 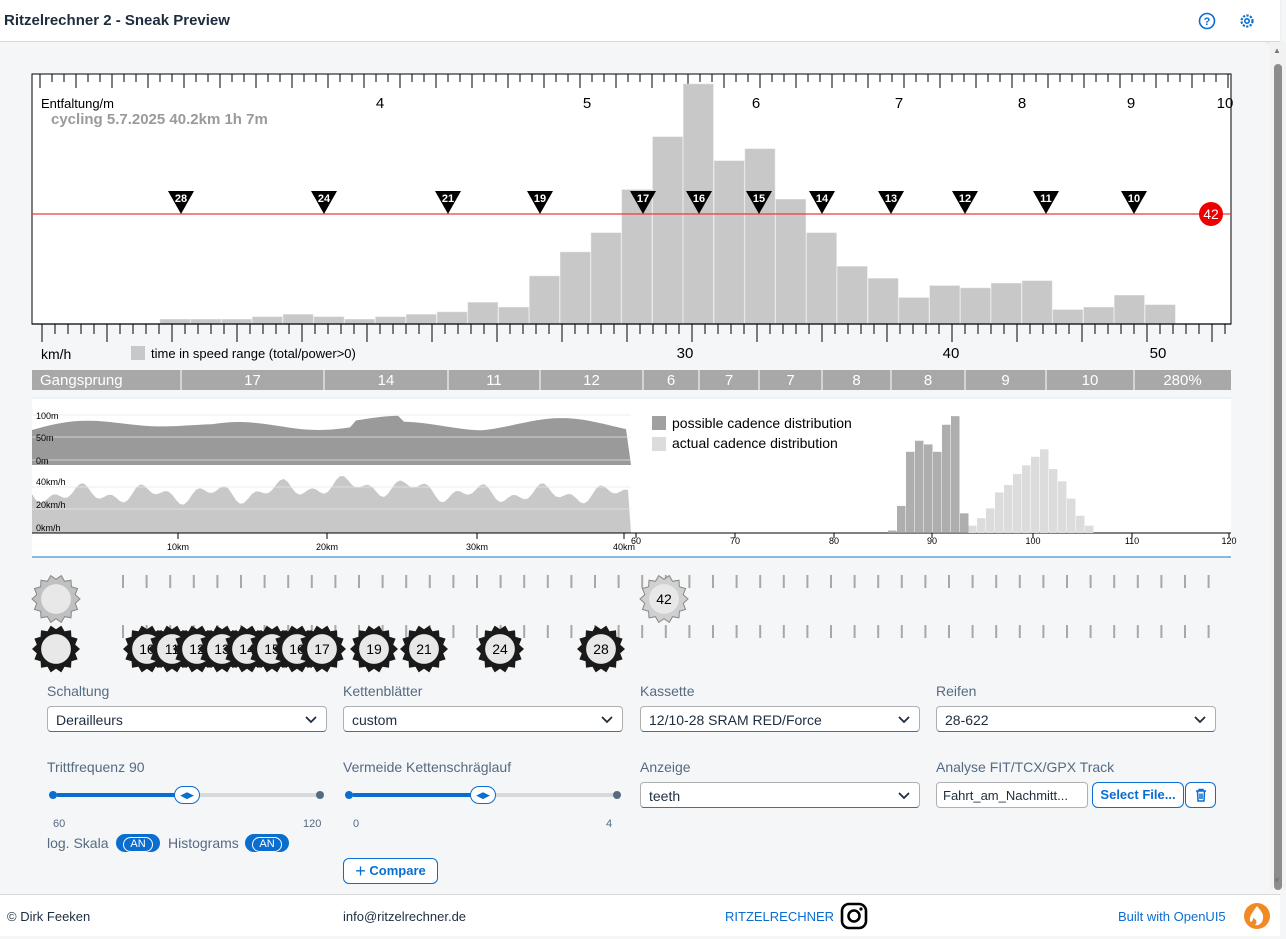 I want to click on rear-cog: 24, so click(x=500, y=649).